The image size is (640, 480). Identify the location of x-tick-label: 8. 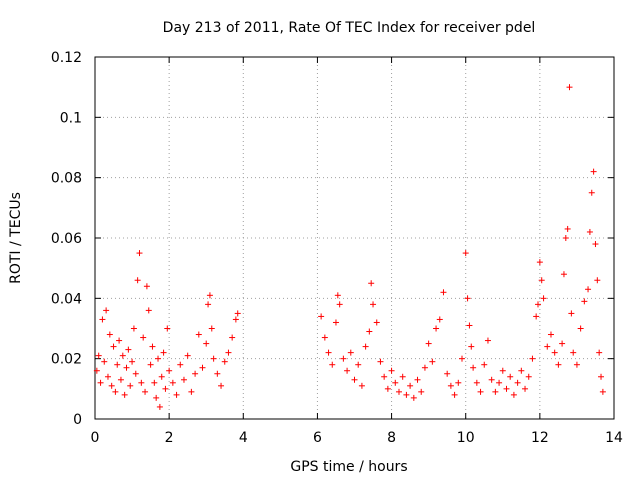
(391, 438).